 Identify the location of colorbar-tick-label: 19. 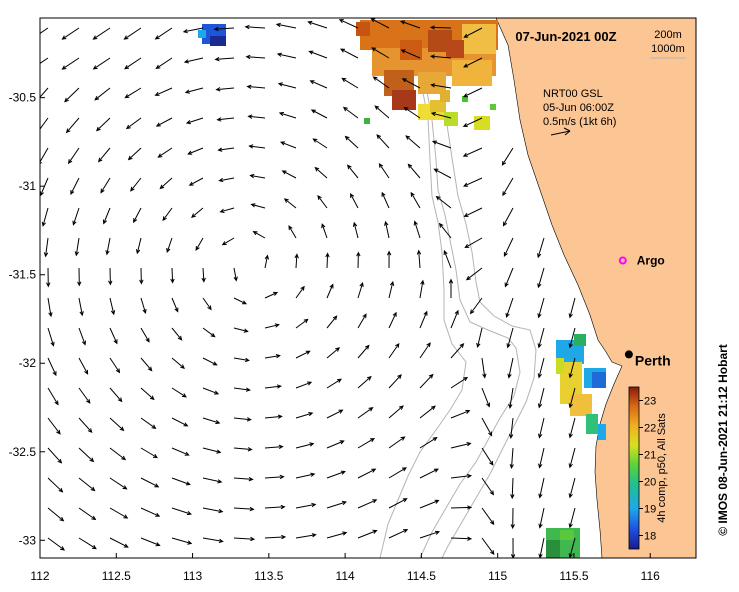
(650, 510).